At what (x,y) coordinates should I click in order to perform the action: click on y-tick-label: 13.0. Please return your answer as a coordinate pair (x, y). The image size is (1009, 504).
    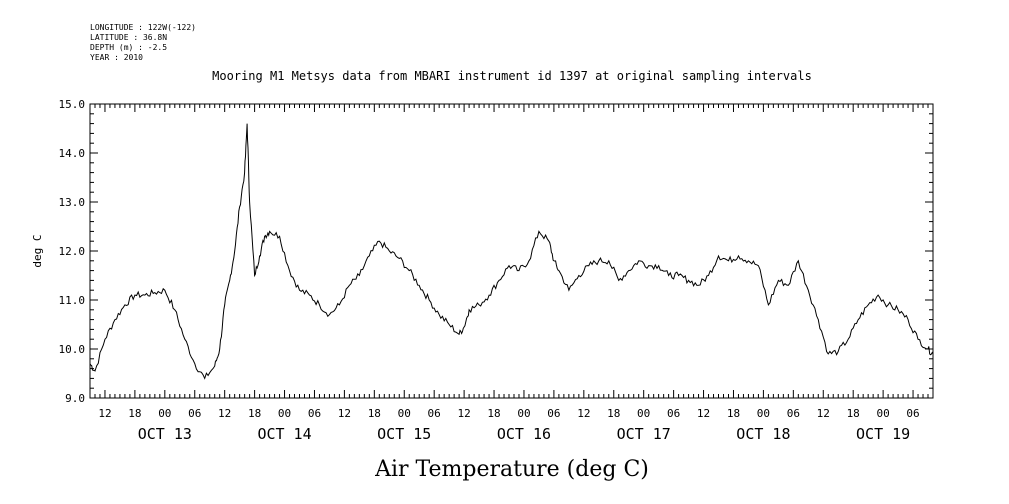
    Looking at the image, I should click on (72, 202).